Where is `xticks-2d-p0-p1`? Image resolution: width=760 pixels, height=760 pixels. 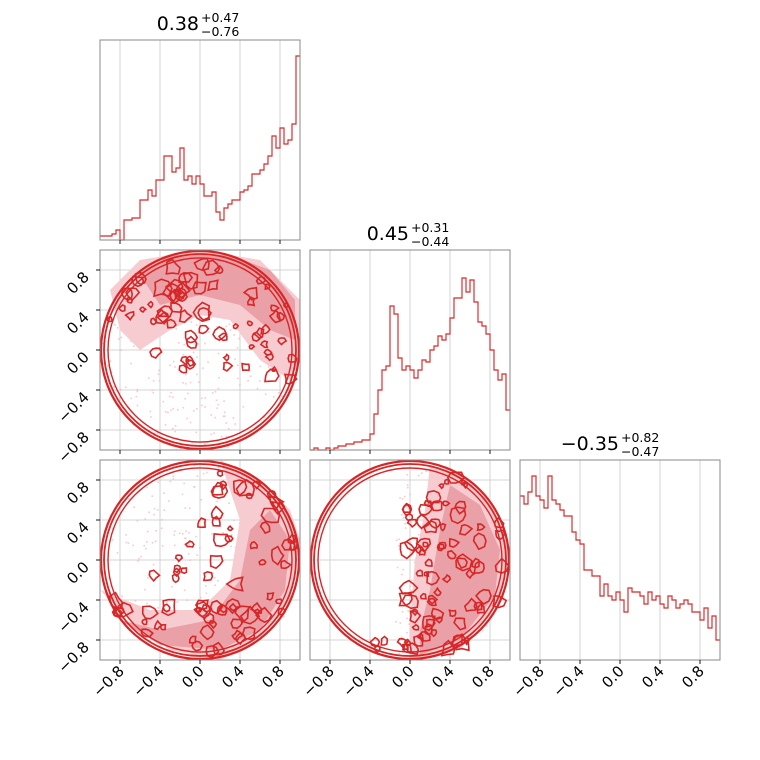
xticks-2d-p0-p1 is located at coordinates (200, 452).